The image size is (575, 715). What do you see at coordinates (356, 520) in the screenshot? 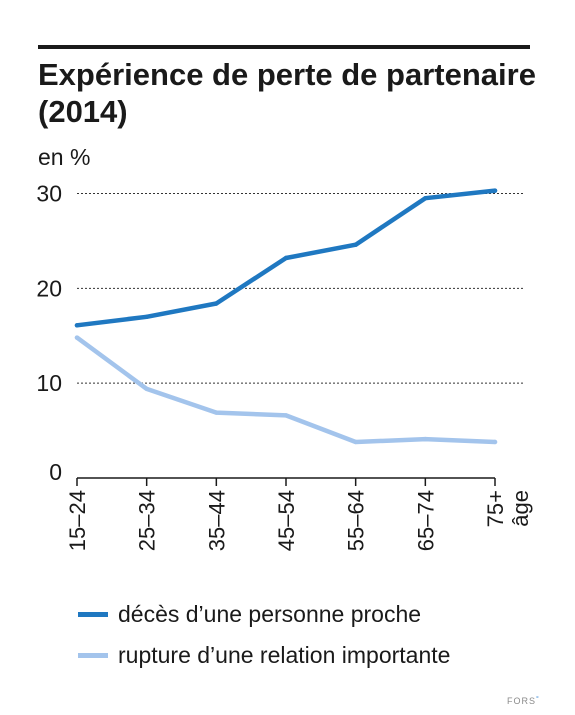
I see `x-tick-label-4: 55–64` at bounding box center [356, 520].